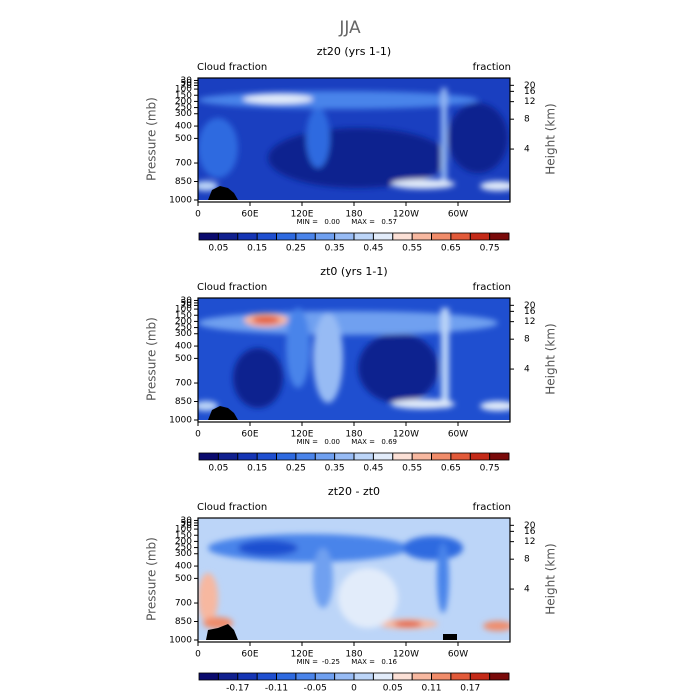 This screenshot has width=700, height=700. What do you see at coordinates (492, 507) in the screenshot?
I see `right-label: fraction` at bounding box center [492, 507].